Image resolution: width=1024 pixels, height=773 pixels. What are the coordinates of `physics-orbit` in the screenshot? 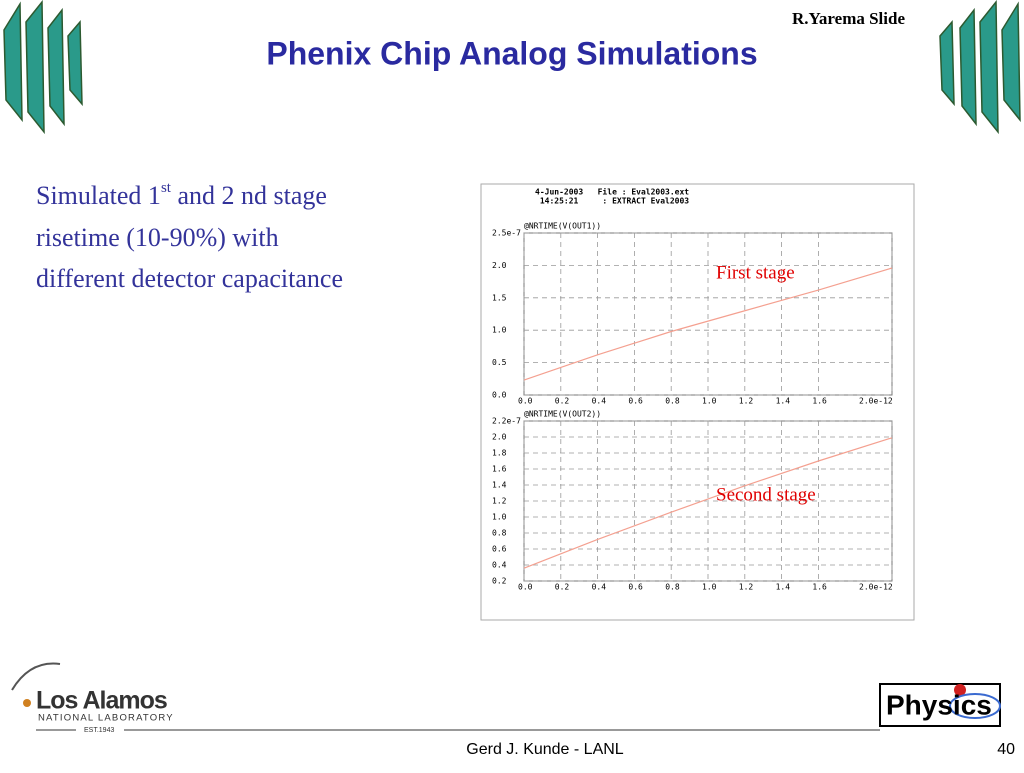 It's located at (975, 706).